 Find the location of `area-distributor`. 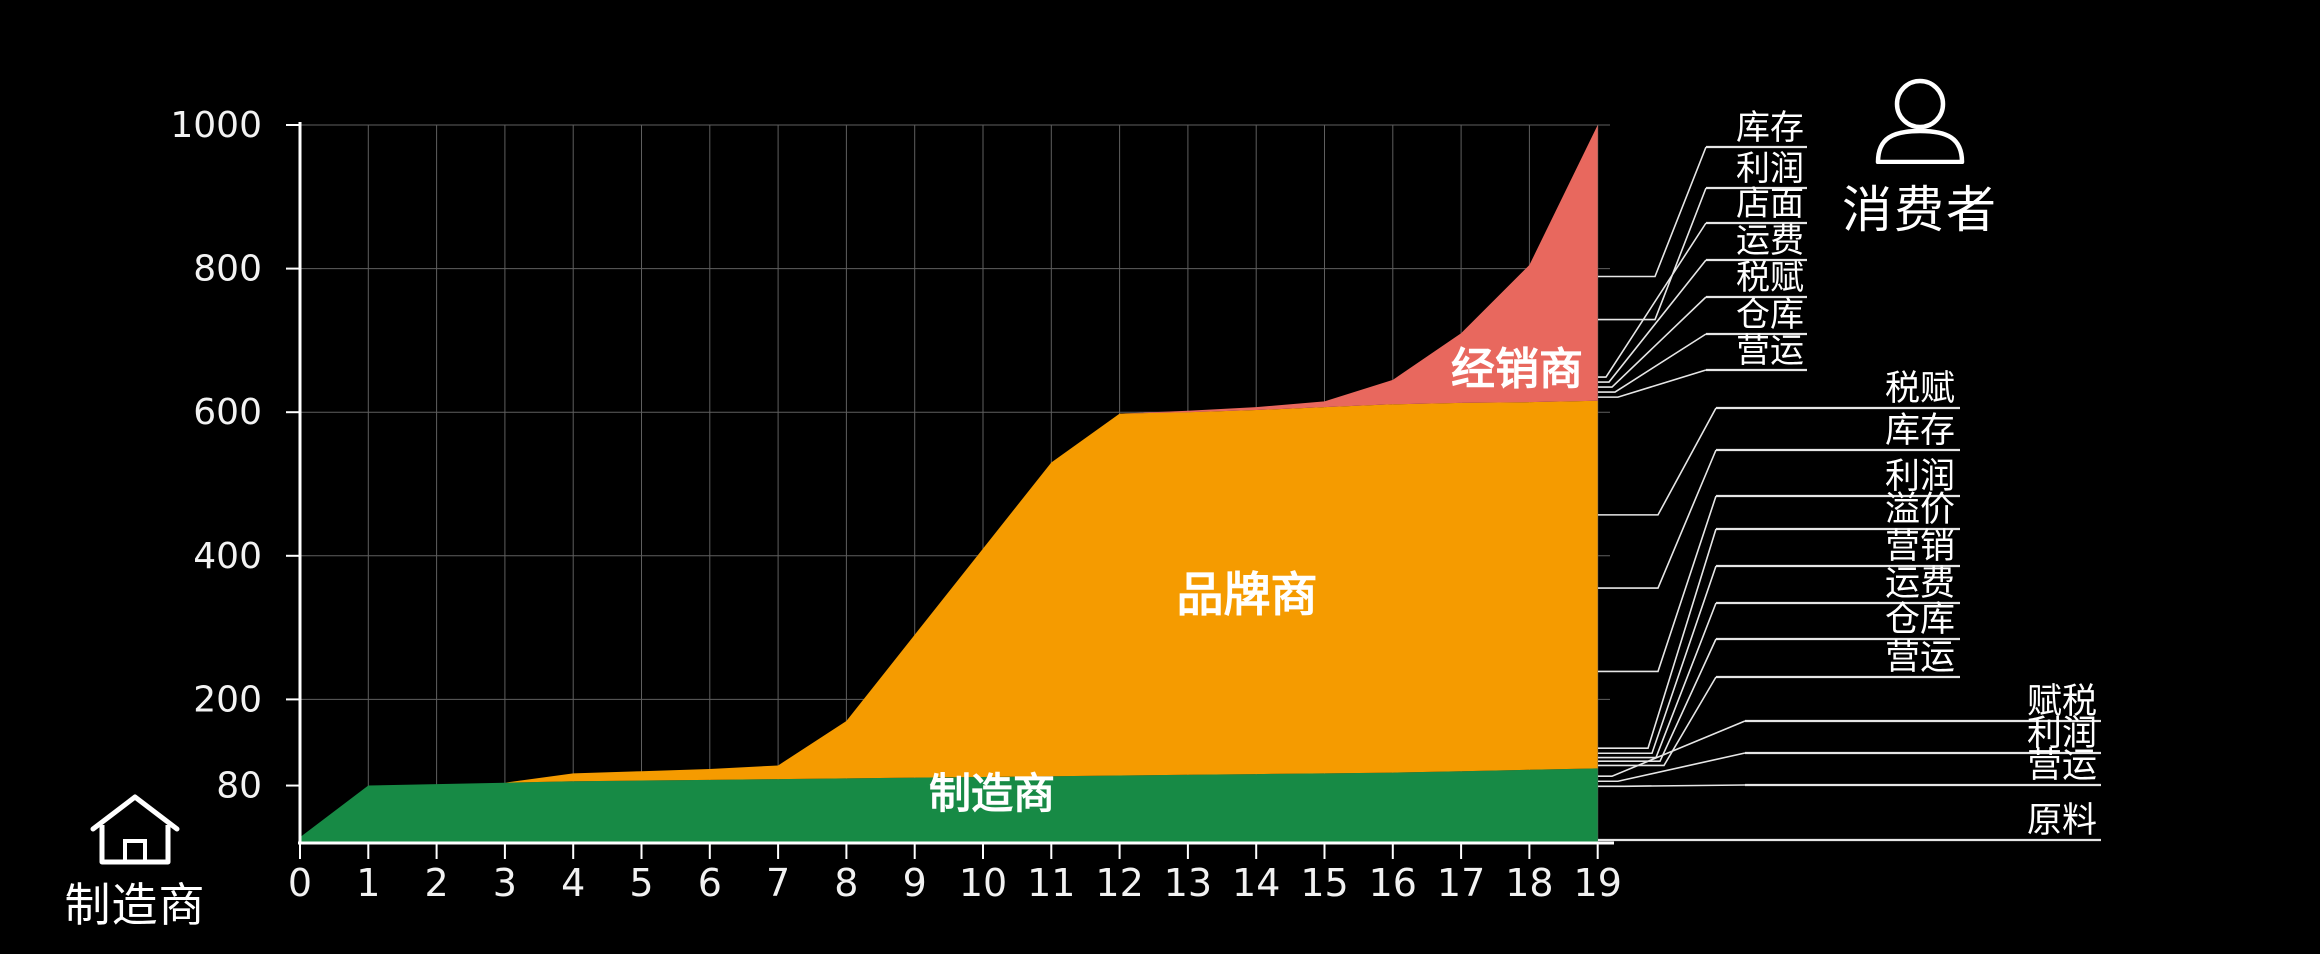

area-distributor is located at coordinates (1358, 269).